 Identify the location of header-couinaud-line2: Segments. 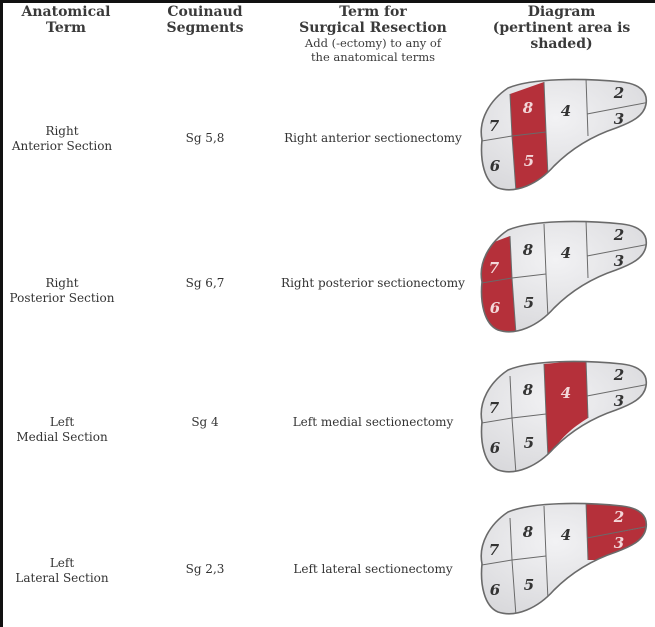
(205, 28).